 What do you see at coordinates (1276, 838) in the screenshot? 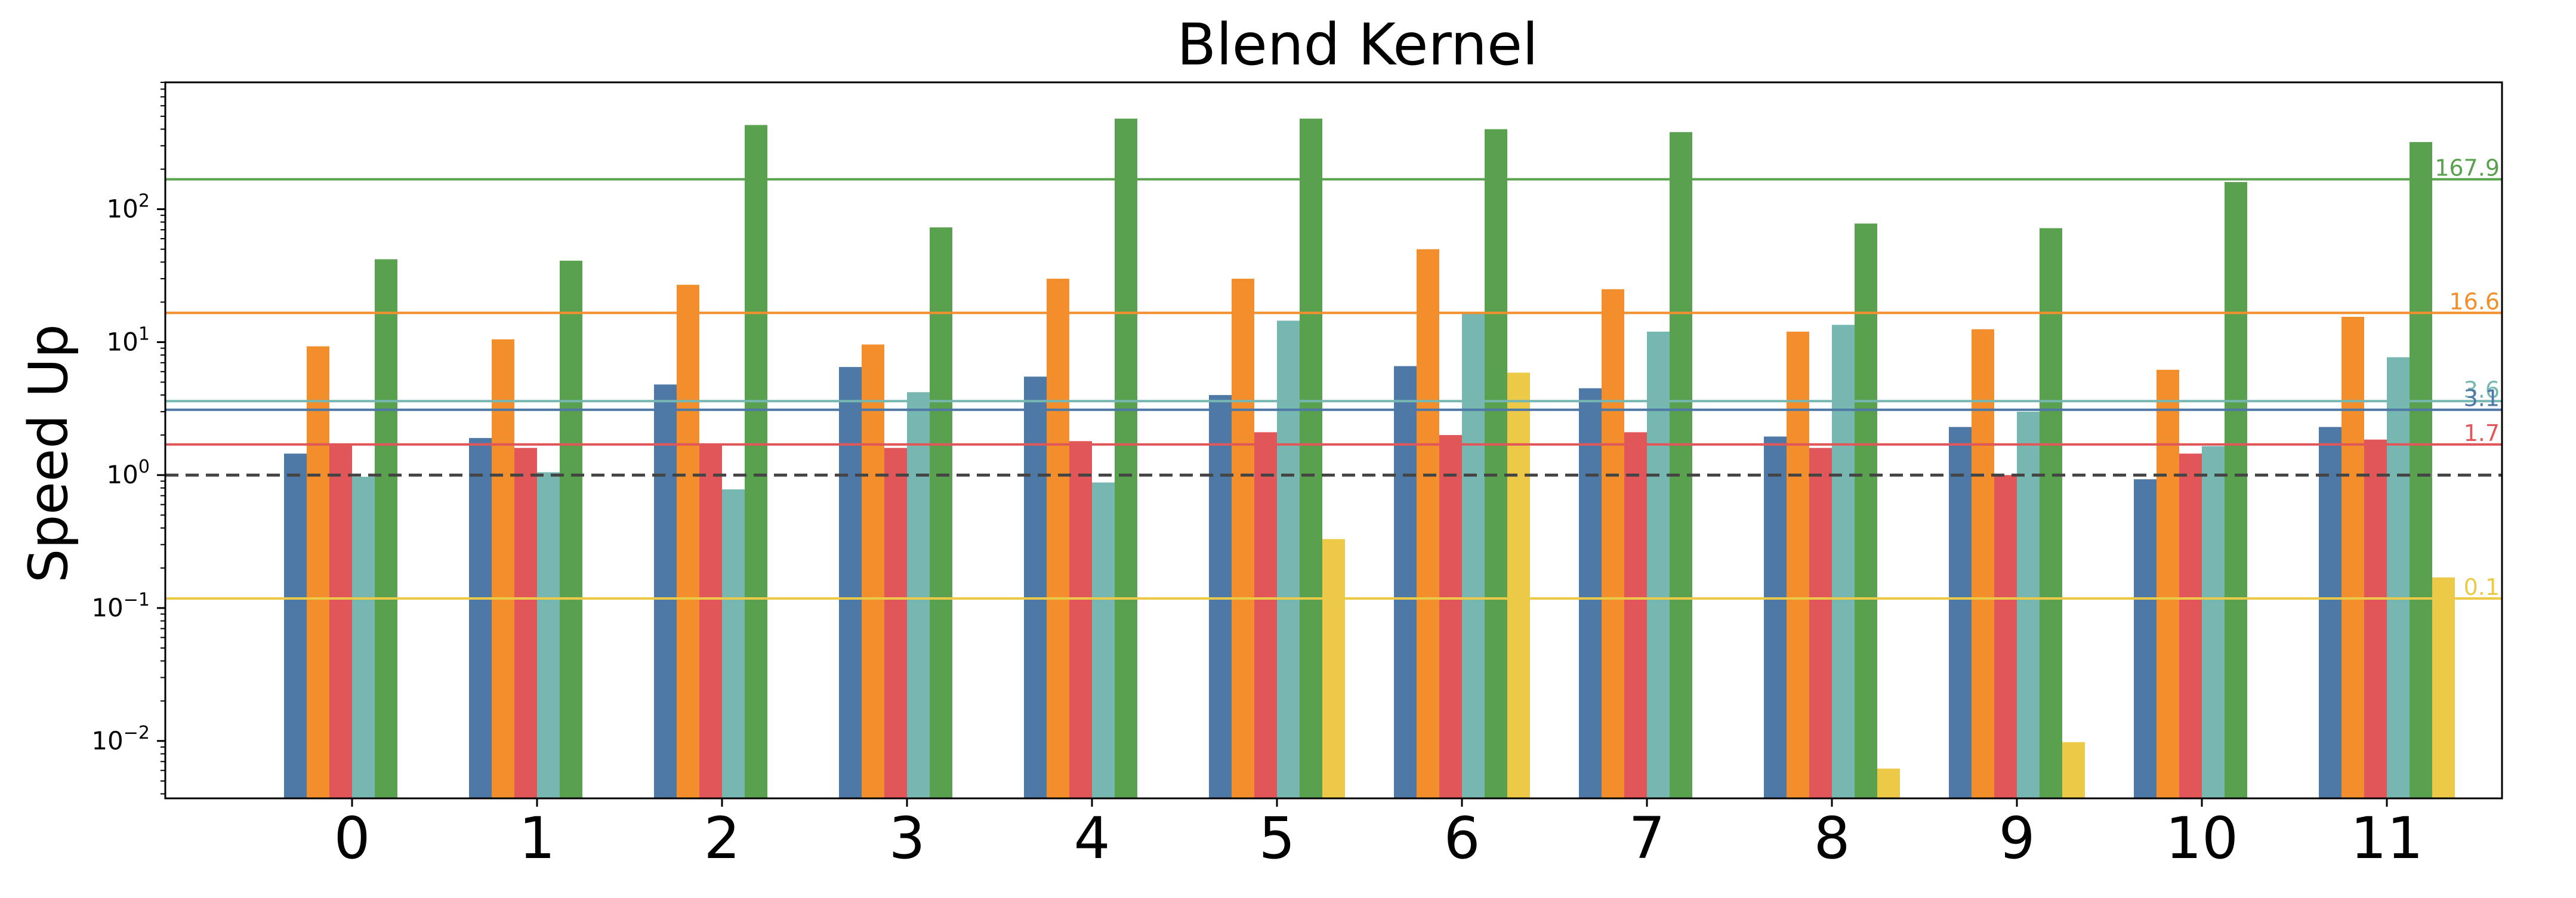
I see `x-tick-label: 5` at bounding box center [1276, 838].